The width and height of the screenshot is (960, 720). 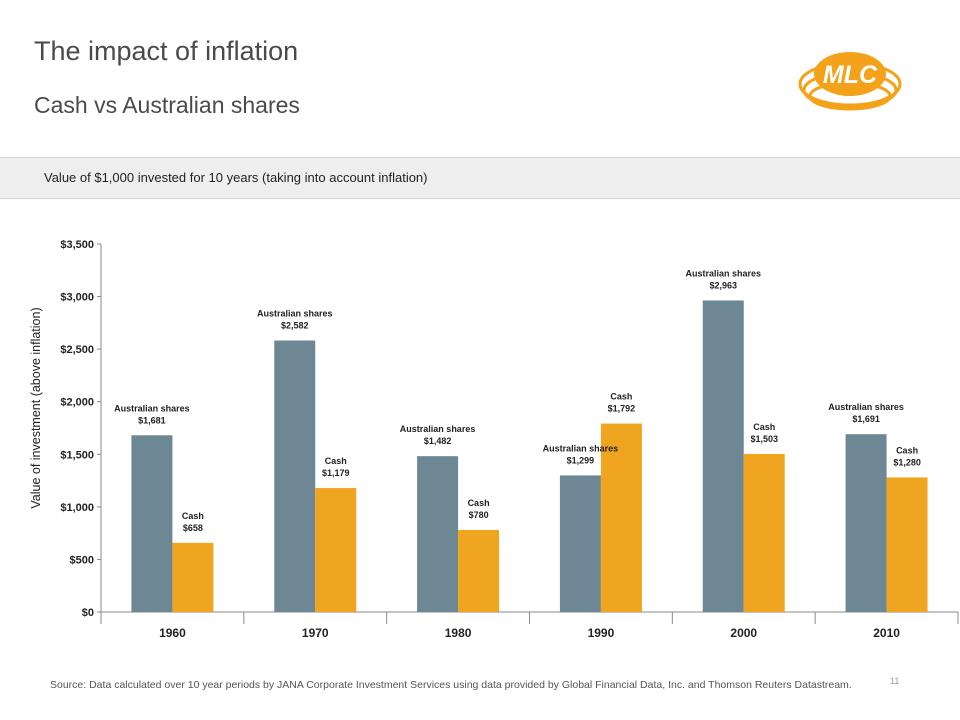 What do you see at coordinates (622, 409) in the screenshot?
I see `data-label-cash: $1,792` at bounding box center [622, 409].